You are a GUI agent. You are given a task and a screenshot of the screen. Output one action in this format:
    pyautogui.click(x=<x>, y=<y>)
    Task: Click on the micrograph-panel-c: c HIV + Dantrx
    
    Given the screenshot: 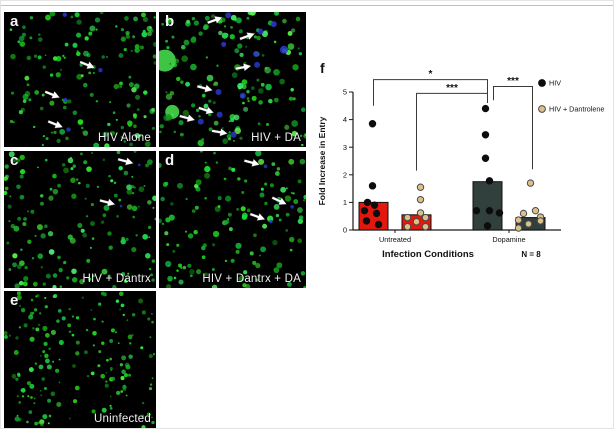 What is the action you would take?
    pyautogui.click(x=80, y=219)
    